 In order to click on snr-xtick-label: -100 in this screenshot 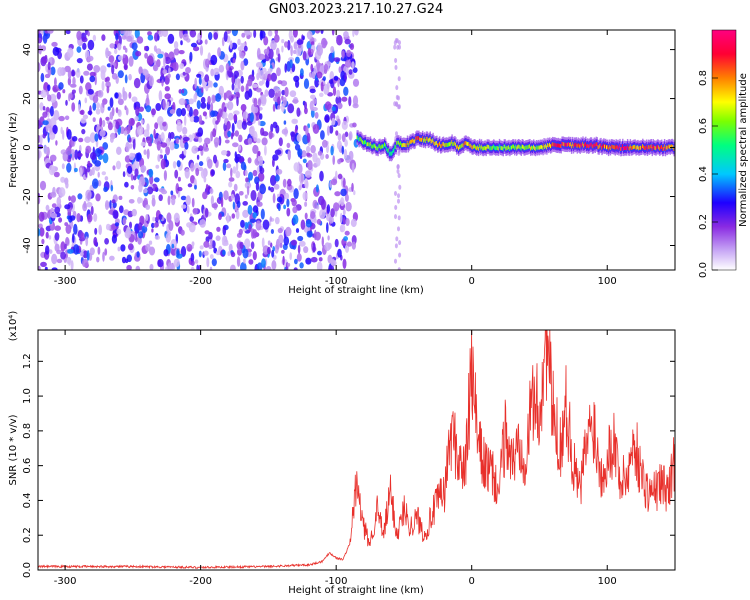, I will do `click(336, 581)`.